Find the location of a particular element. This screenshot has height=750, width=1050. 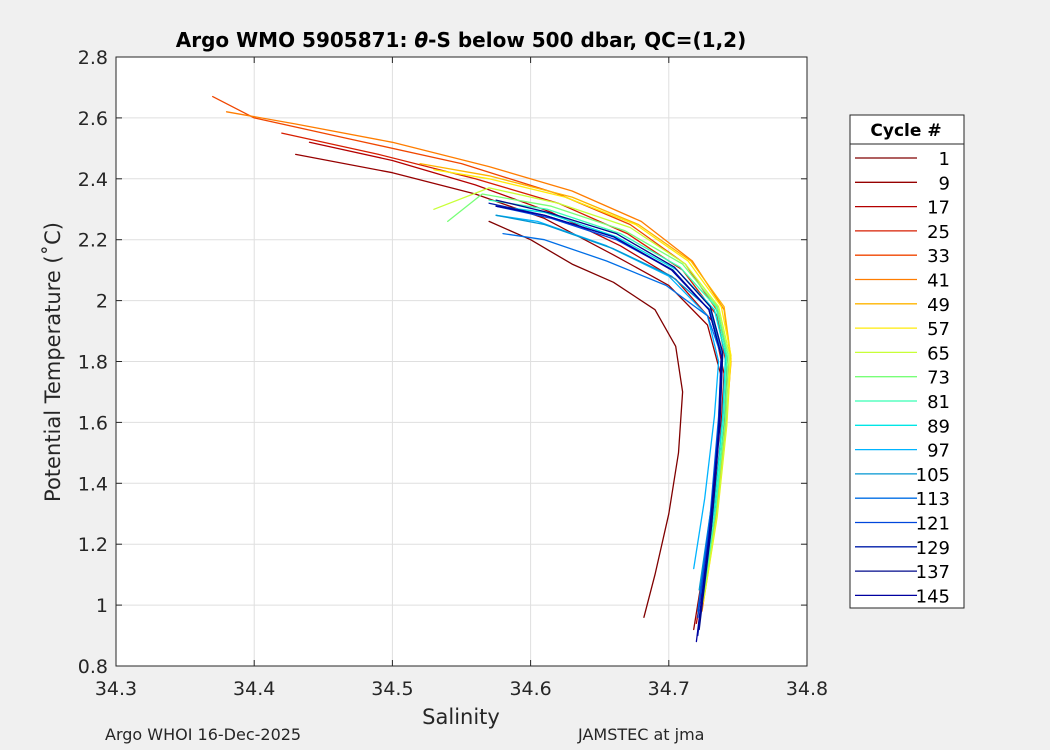

footer-left-credit: Argo WHOI 16-Dec-2025 is located at coordinates (203, 734).